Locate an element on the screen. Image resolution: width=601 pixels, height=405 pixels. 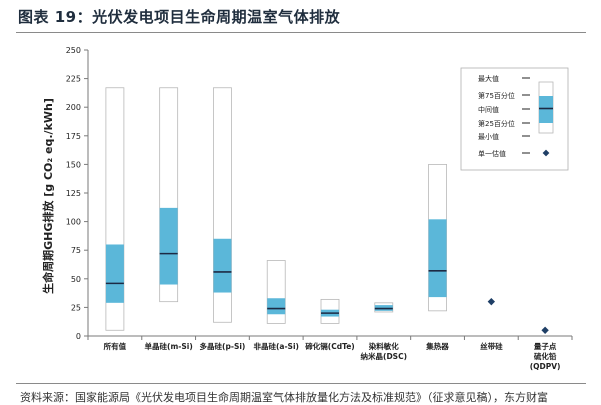
footer-divider is located at coordinates (301, 383).